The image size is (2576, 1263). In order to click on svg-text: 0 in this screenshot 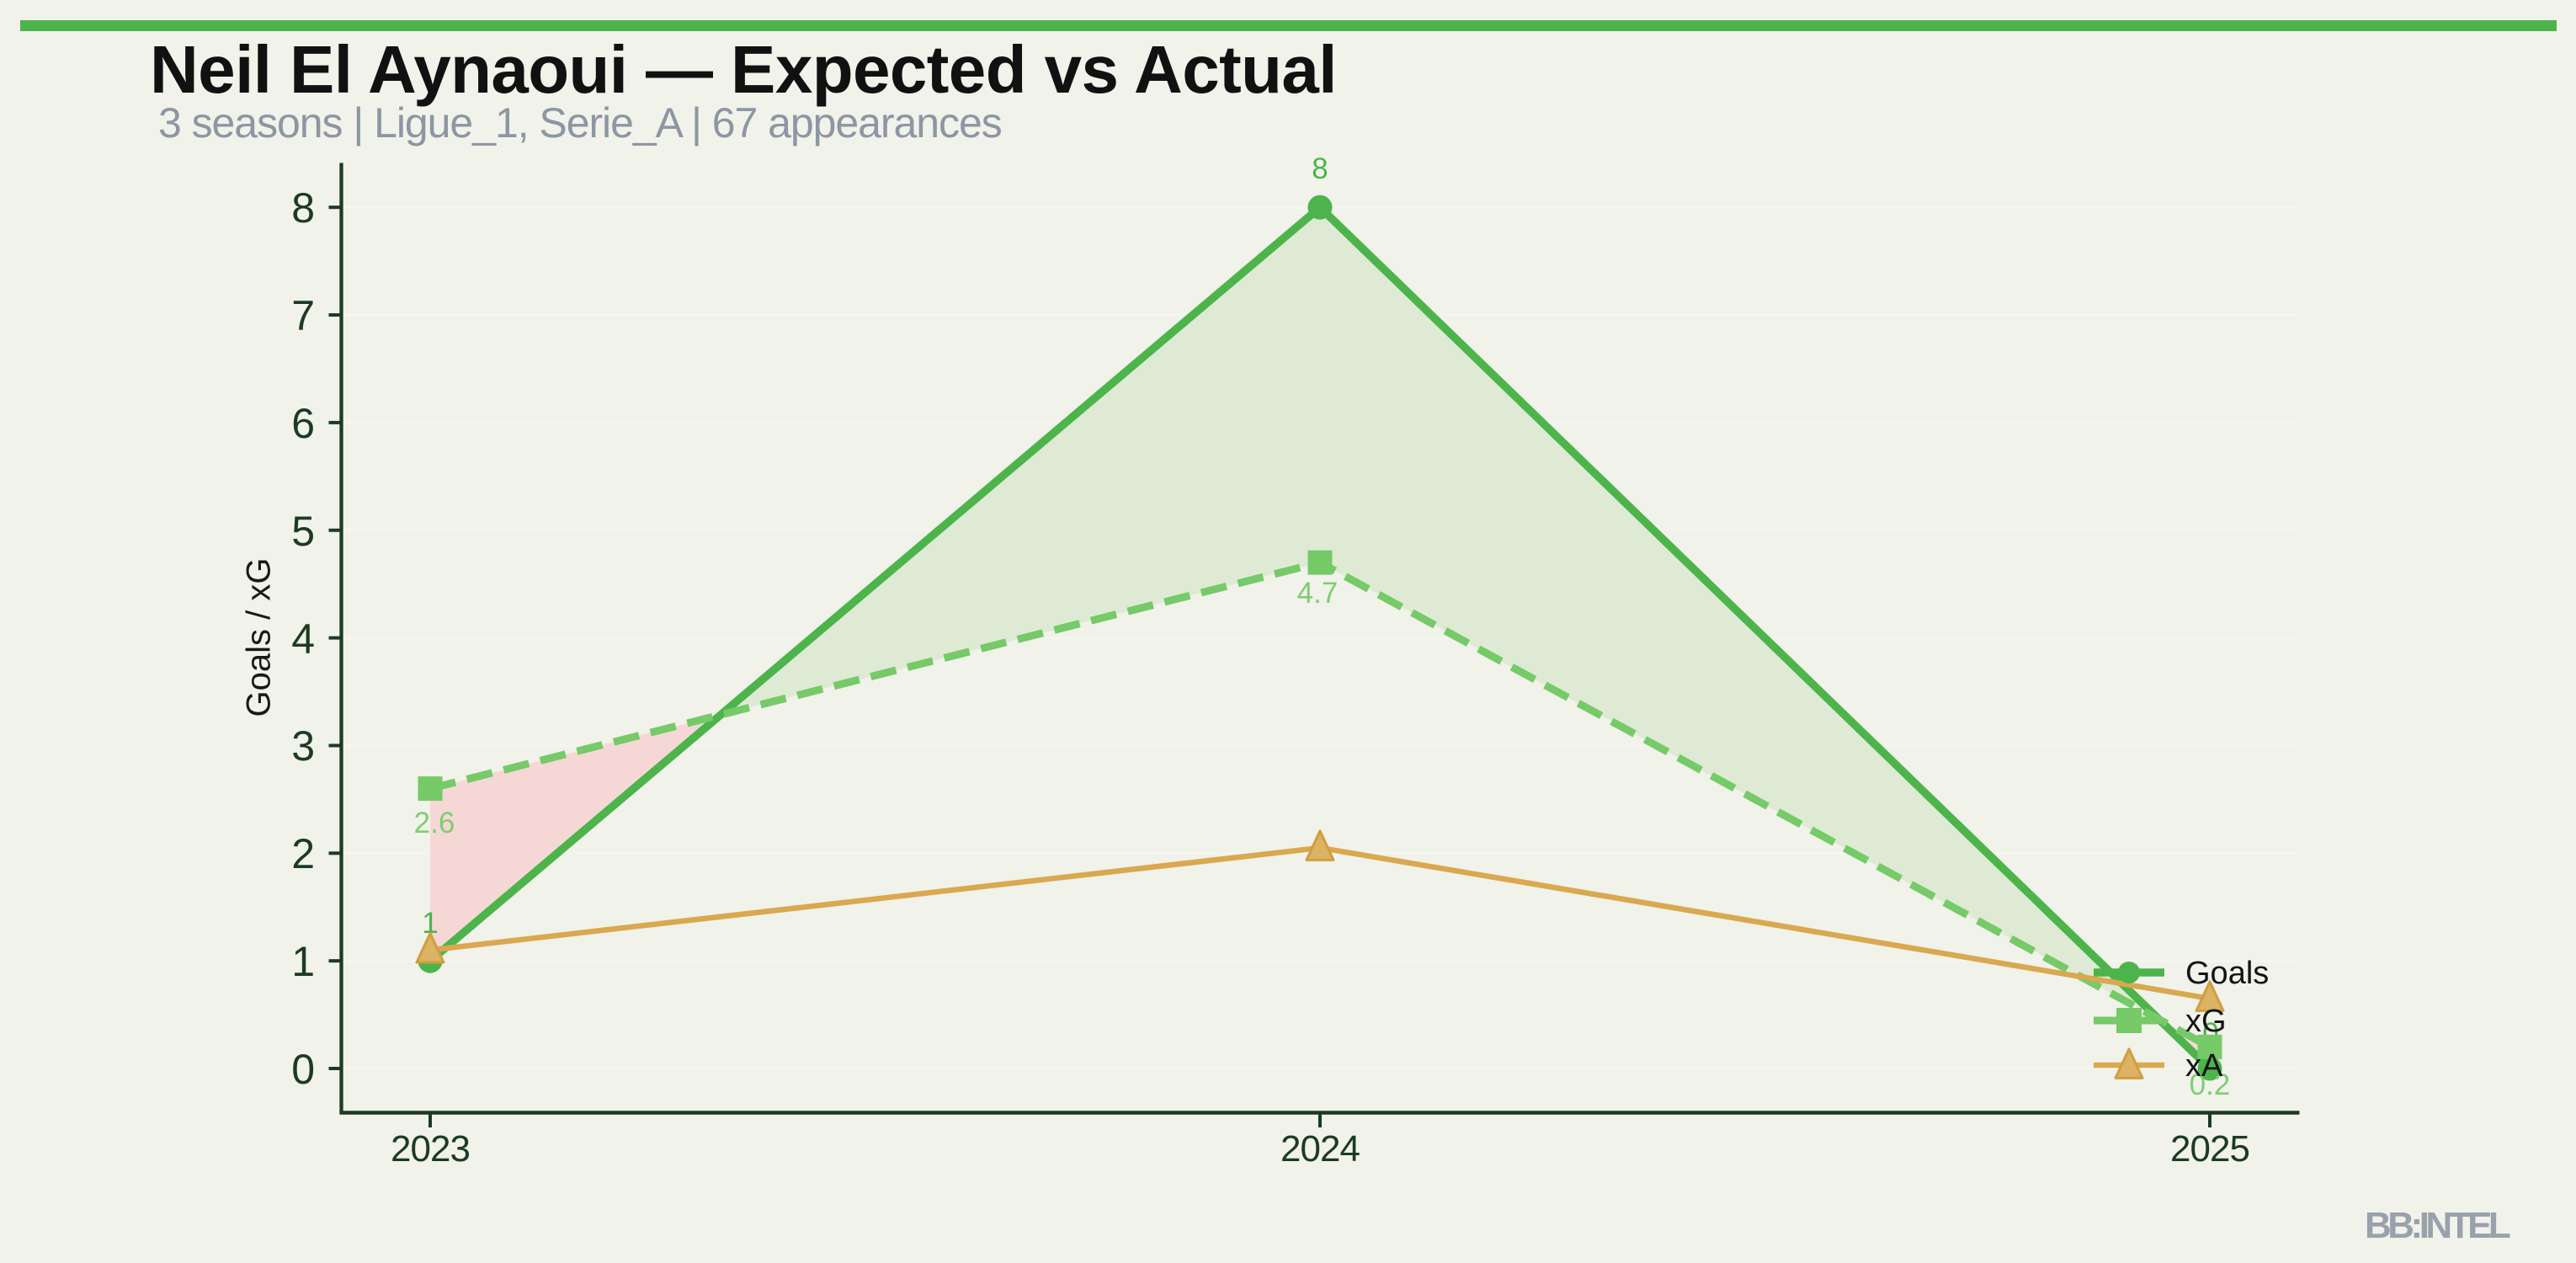, I will do `click(303, 1069)`.